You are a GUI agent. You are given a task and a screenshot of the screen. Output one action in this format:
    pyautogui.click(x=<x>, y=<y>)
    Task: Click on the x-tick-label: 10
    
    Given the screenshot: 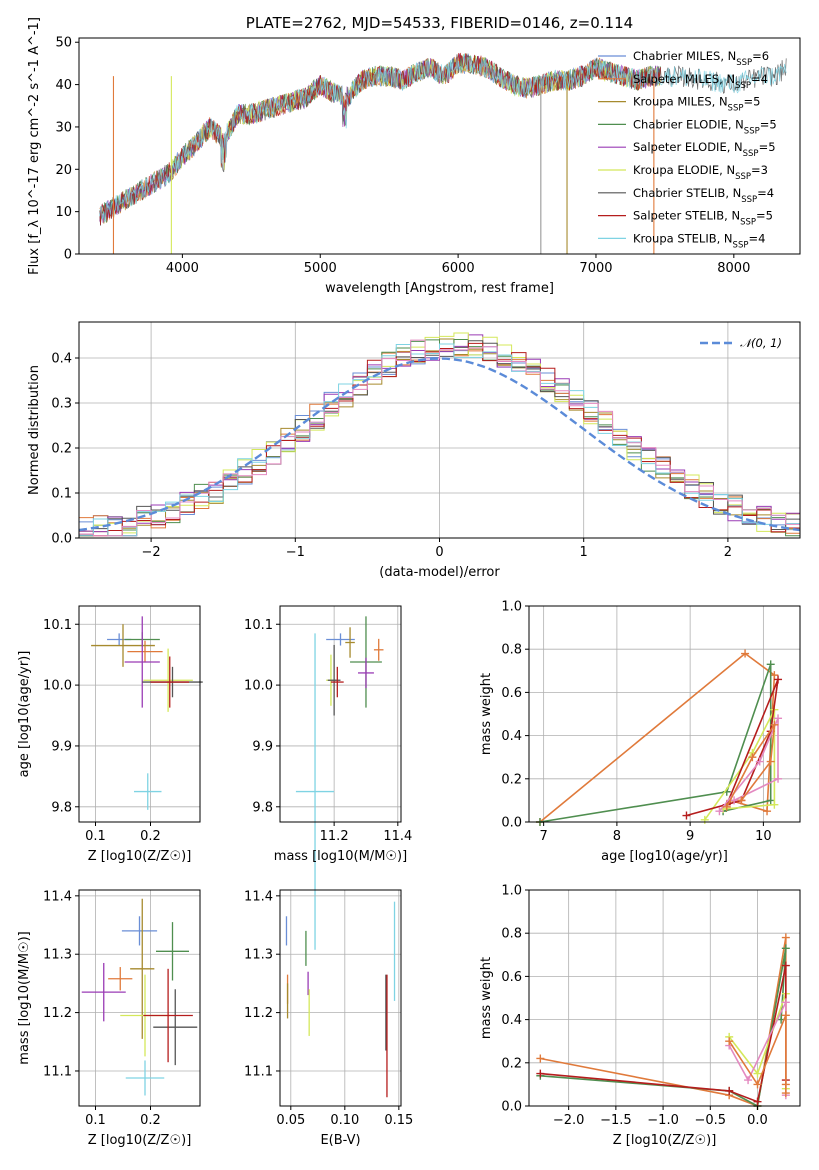 What is the action you would take?
    pyautogui.click(x=763, y=836)
    